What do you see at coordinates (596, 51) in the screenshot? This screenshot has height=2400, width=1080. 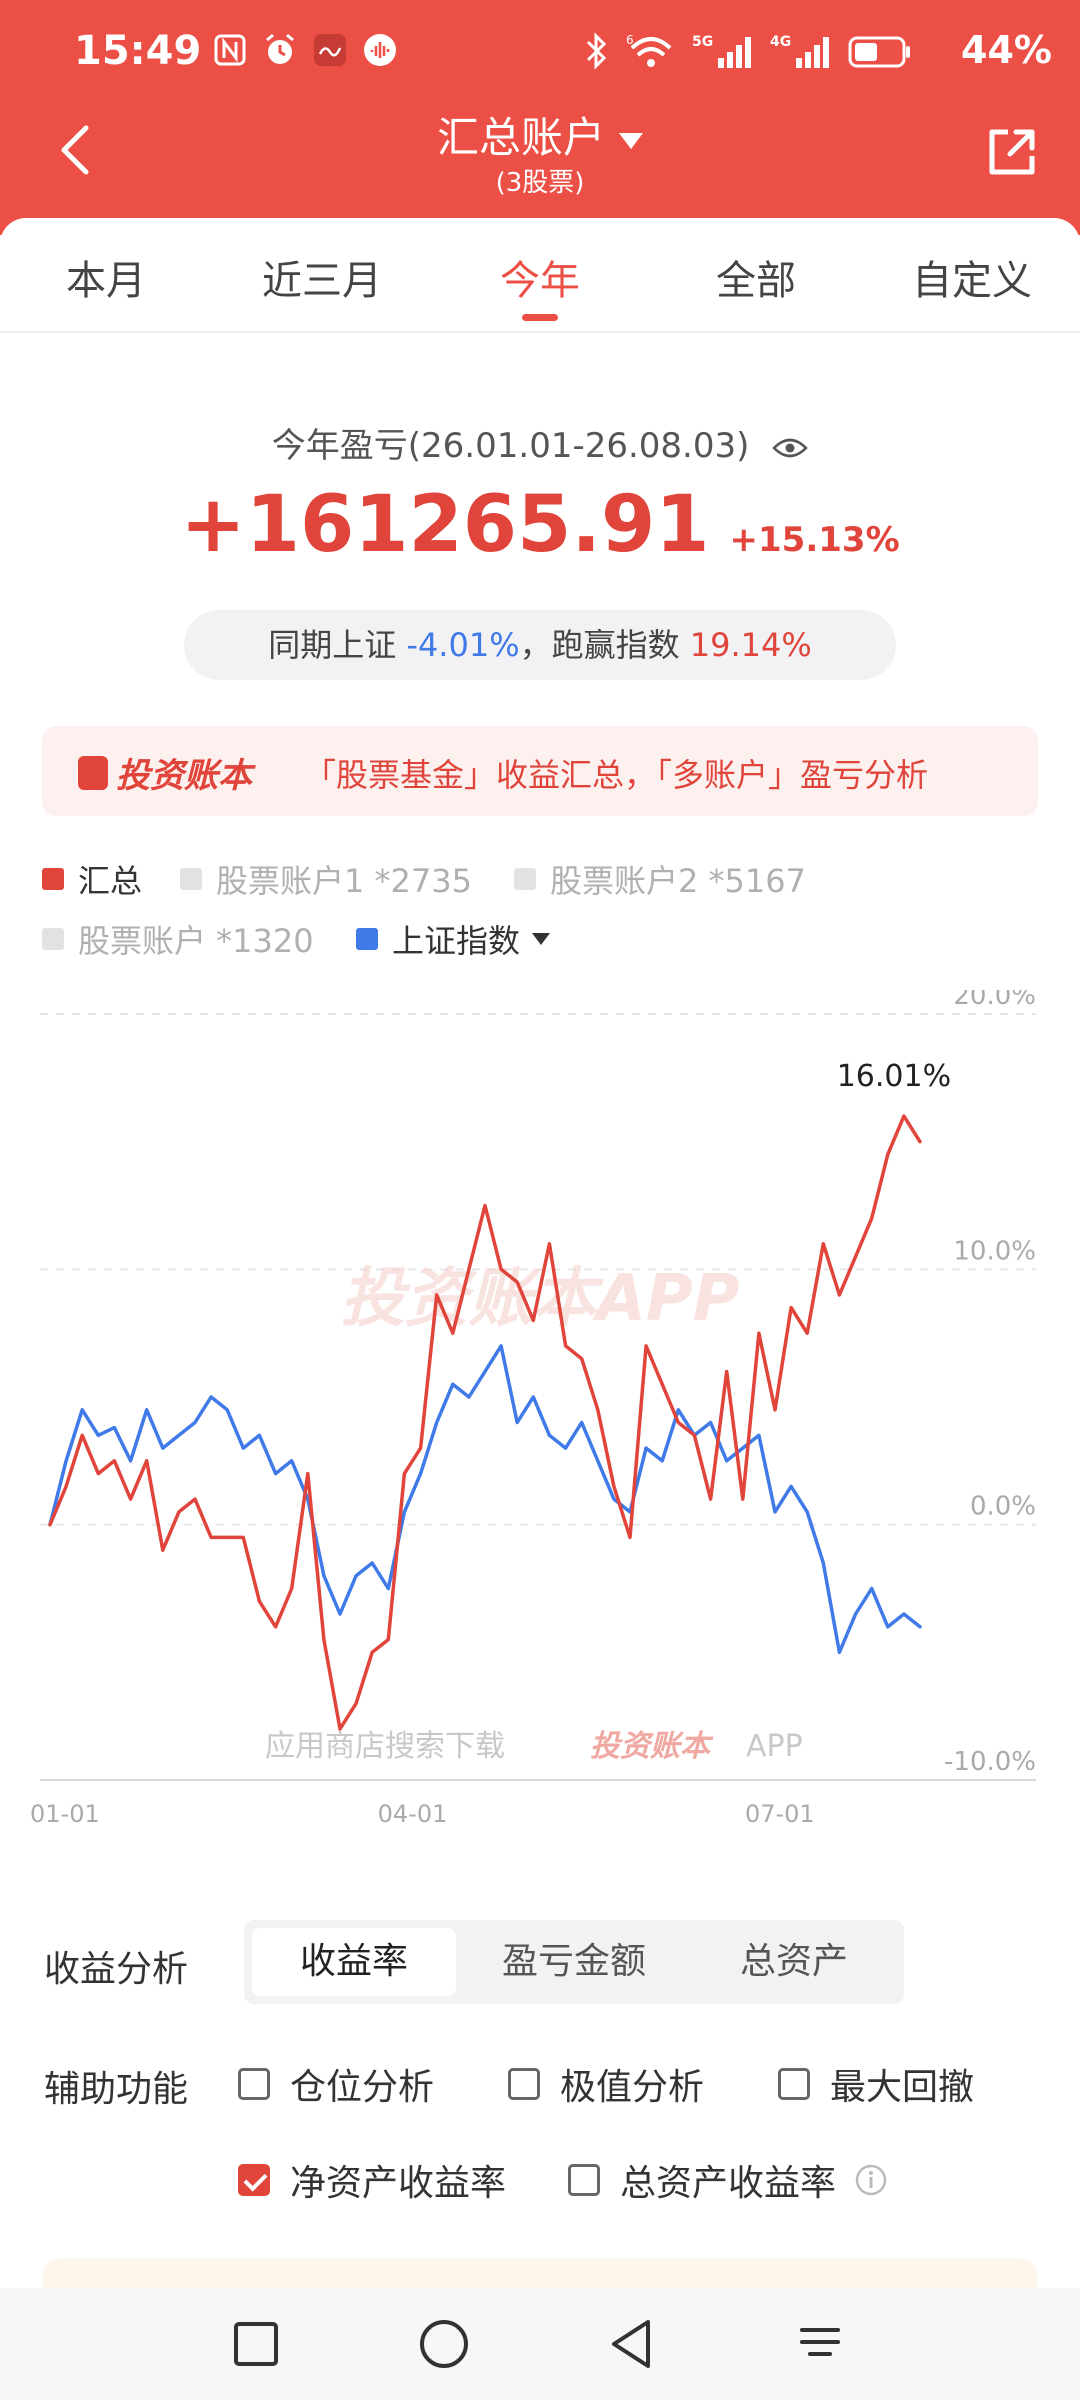 I see `bluetooth-icon` at bounding box center [596, 51].